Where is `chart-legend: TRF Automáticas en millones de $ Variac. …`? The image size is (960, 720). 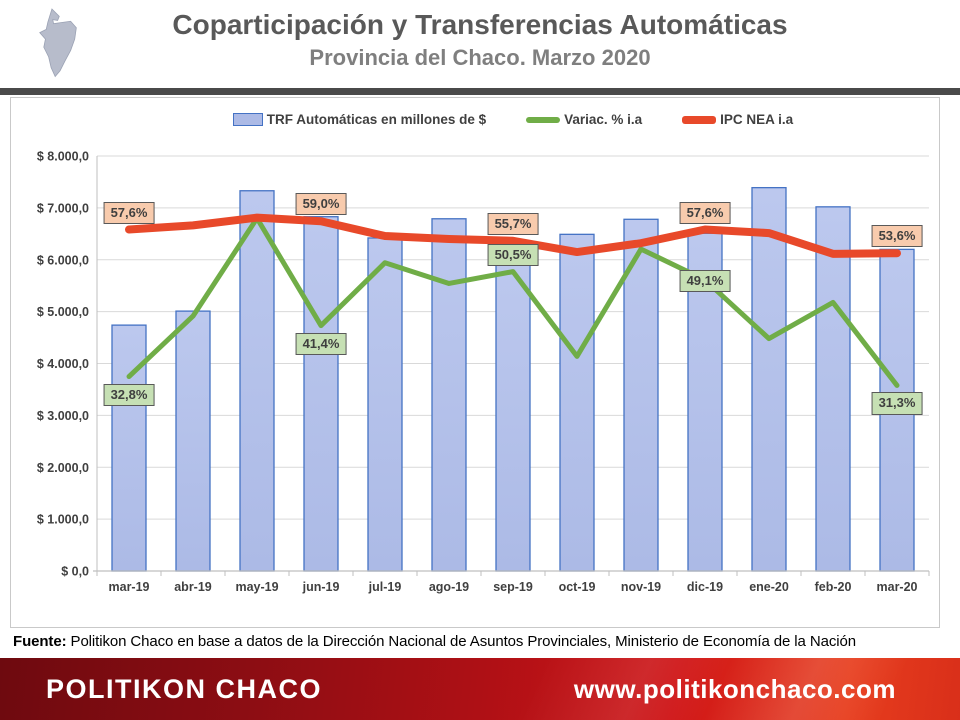
chart-legend: TRF Automáticas en millones de $ Variac. … is located at coordinates (513, 119).